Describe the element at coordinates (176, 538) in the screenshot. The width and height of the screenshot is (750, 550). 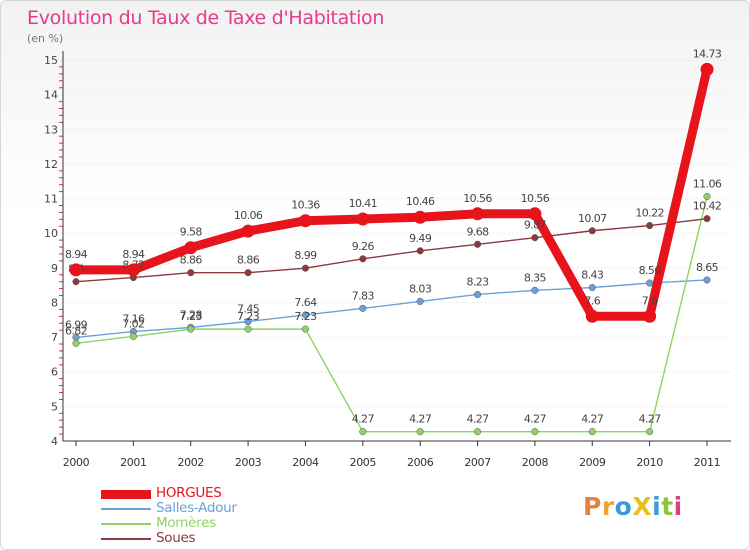
I see `legend-label: Soues` at that location.